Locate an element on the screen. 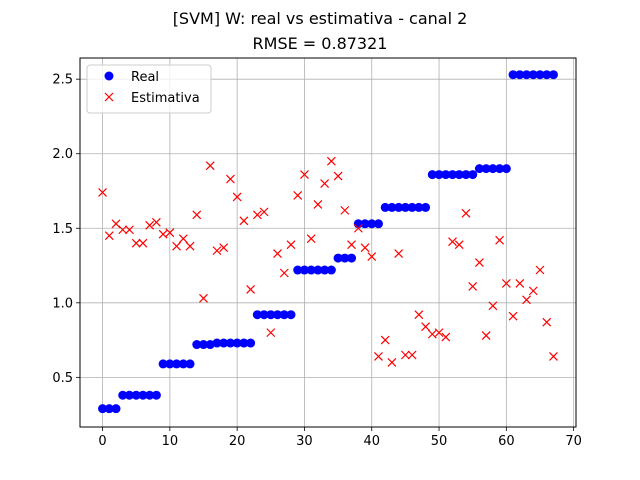 This screenshot has width=640, height=480. legend-label-real: Real is located at coordinates (145, 77).